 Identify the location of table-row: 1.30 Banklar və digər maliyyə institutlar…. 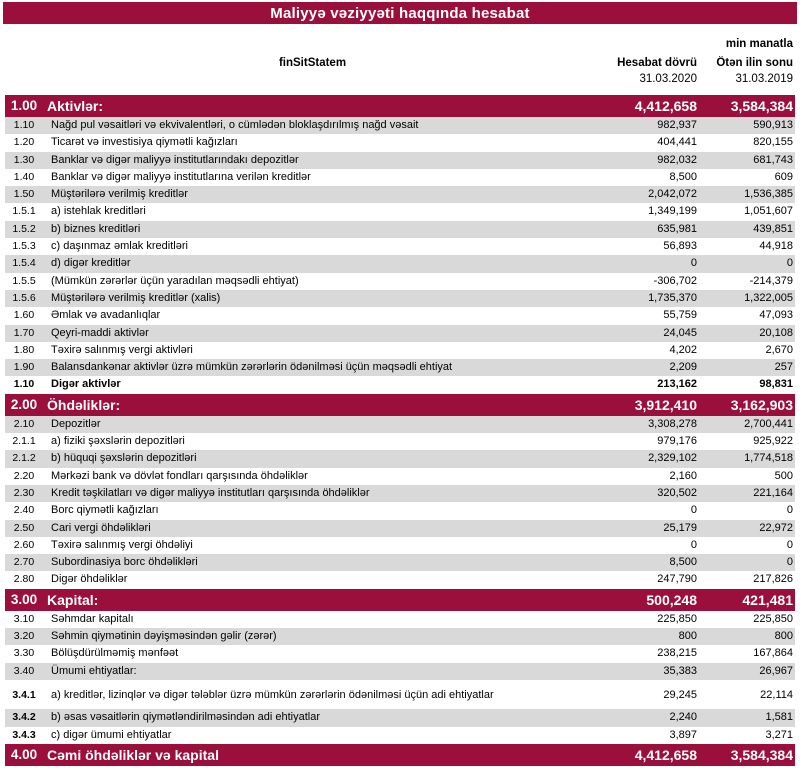
(400, 160).